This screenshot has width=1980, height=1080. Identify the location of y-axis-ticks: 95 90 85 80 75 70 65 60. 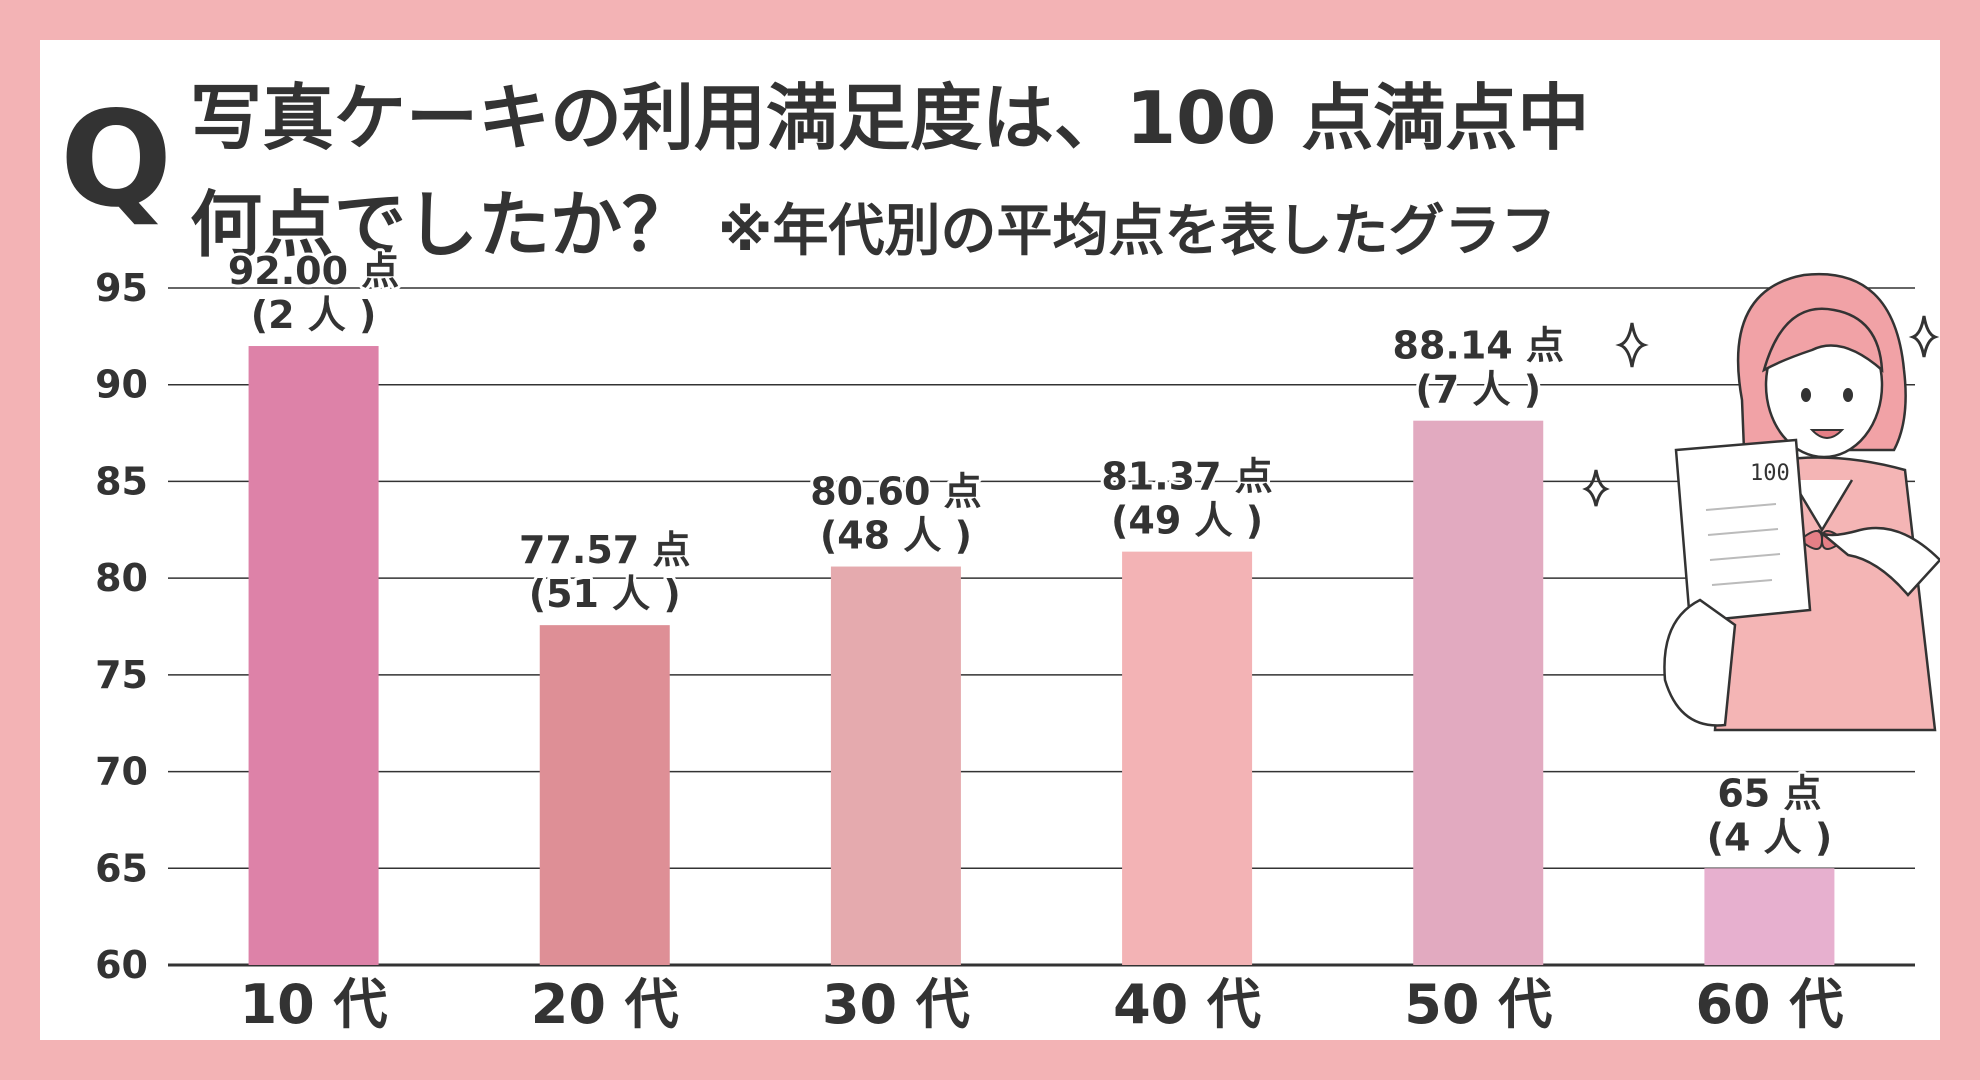
(121, 626).